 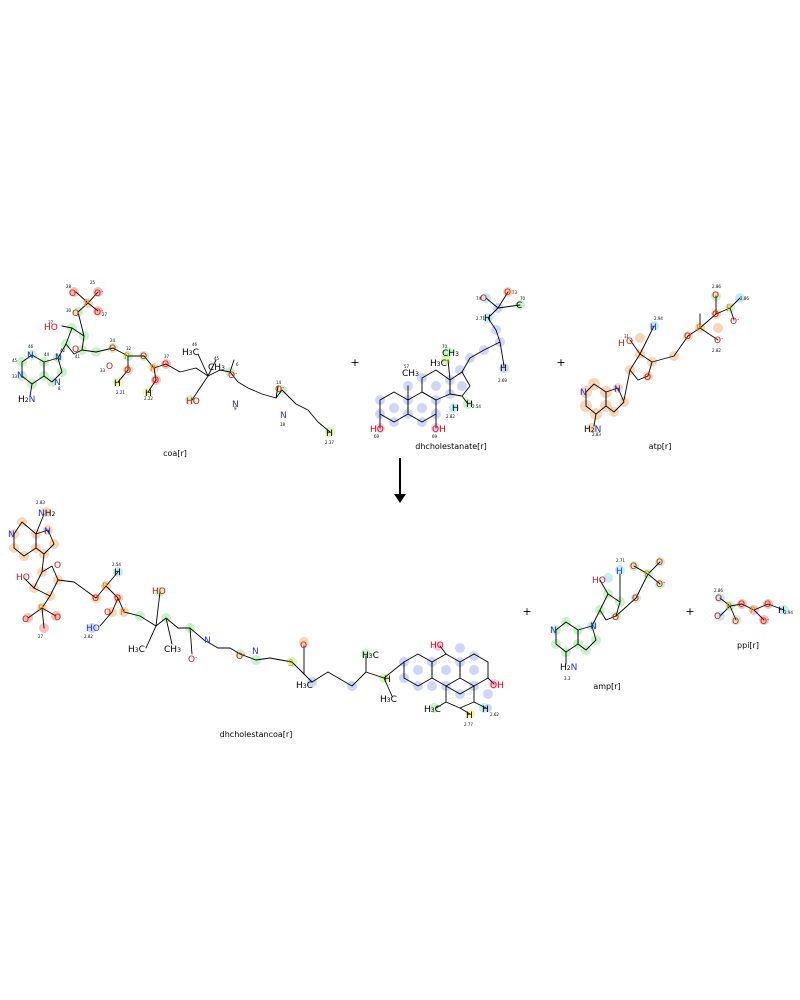 I want to click on svg-text: 30, so click(x=69, y=310).